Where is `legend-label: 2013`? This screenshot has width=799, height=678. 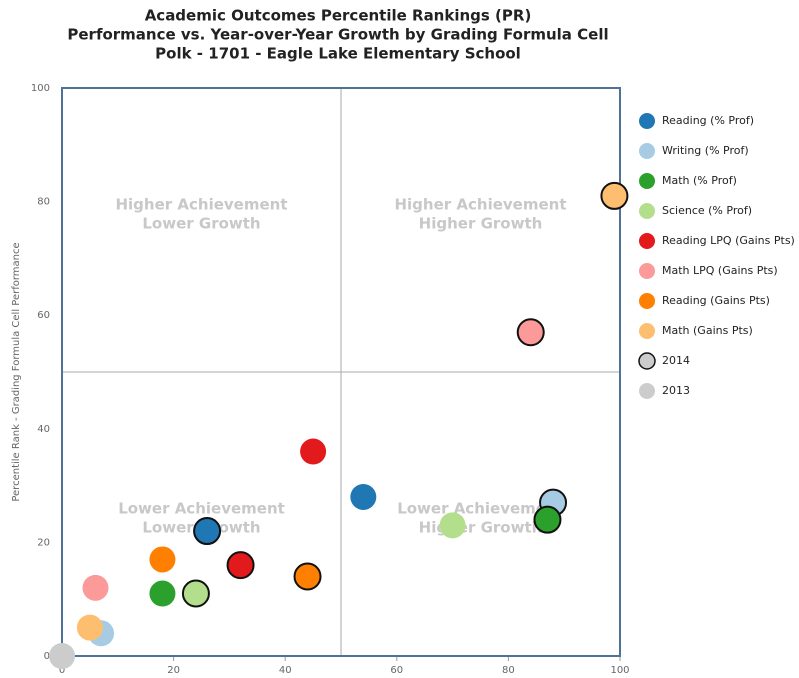 legend-label: 2013 is located at coordinates (676, 390).